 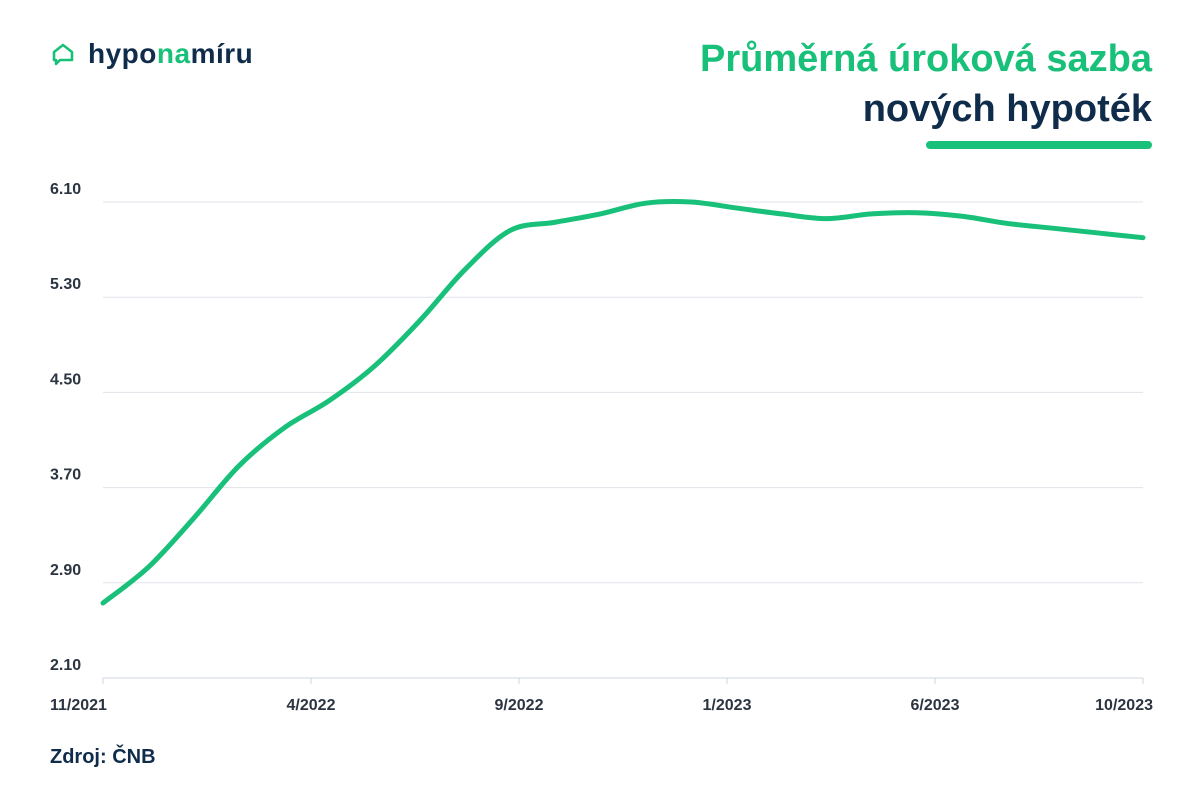 What do you see at coordinates (78, 705) in the screenshot?
I see `x-tick-label: 11/2021` at bounding box center [78, 705].